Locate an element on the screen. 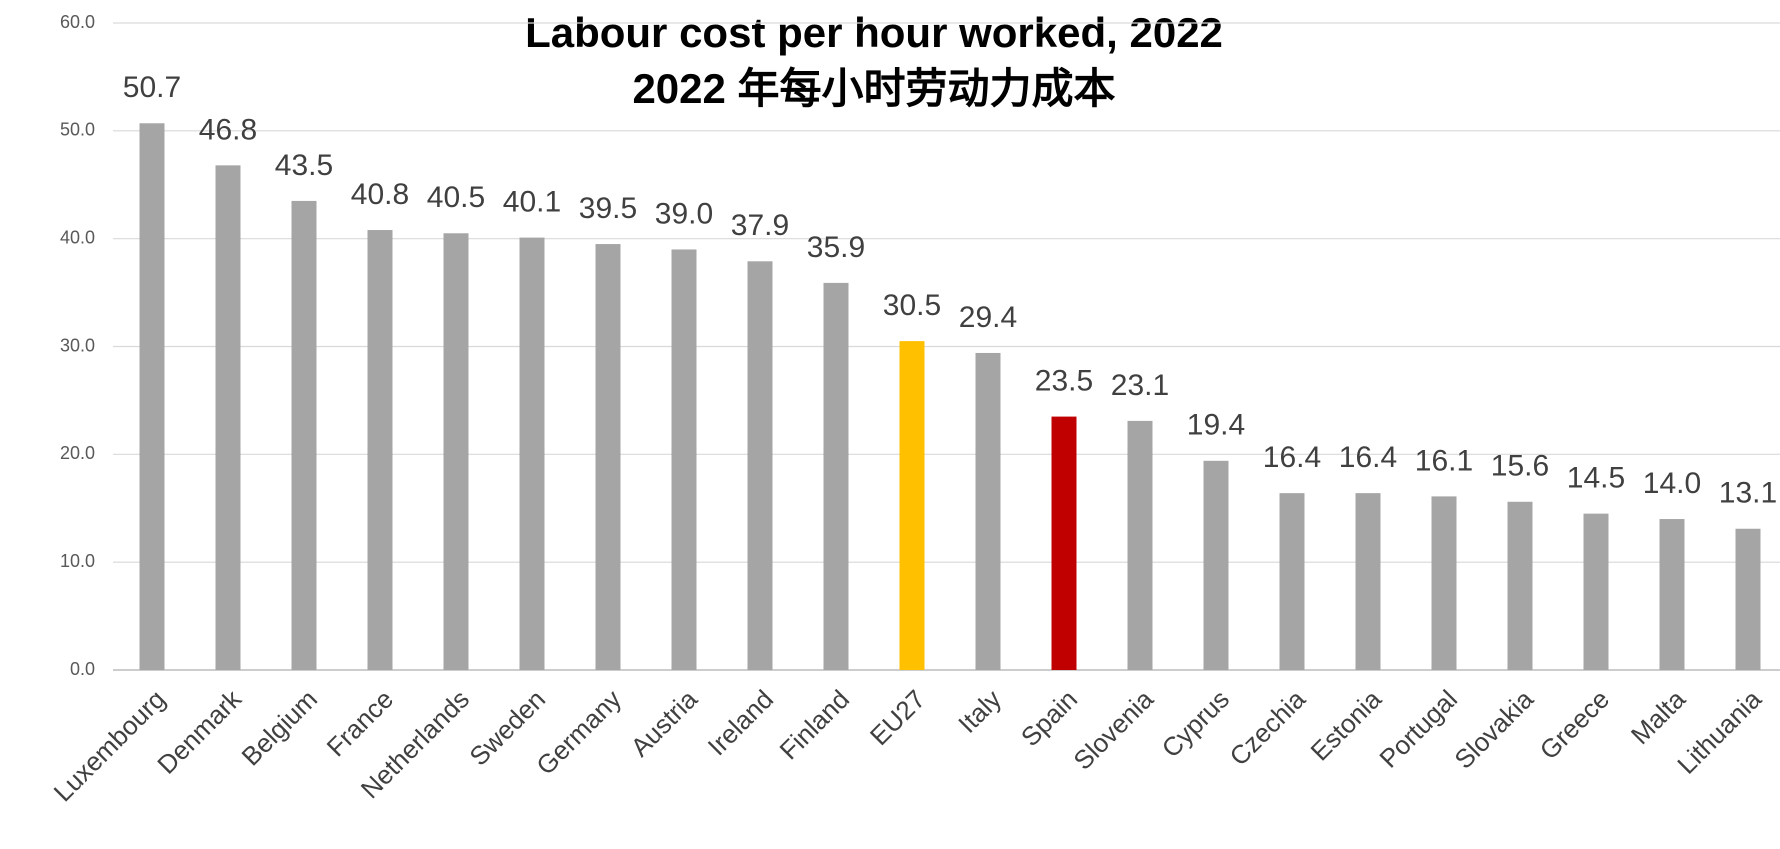  y-tick-label: 10.0 is located at coordinates (77, 561).